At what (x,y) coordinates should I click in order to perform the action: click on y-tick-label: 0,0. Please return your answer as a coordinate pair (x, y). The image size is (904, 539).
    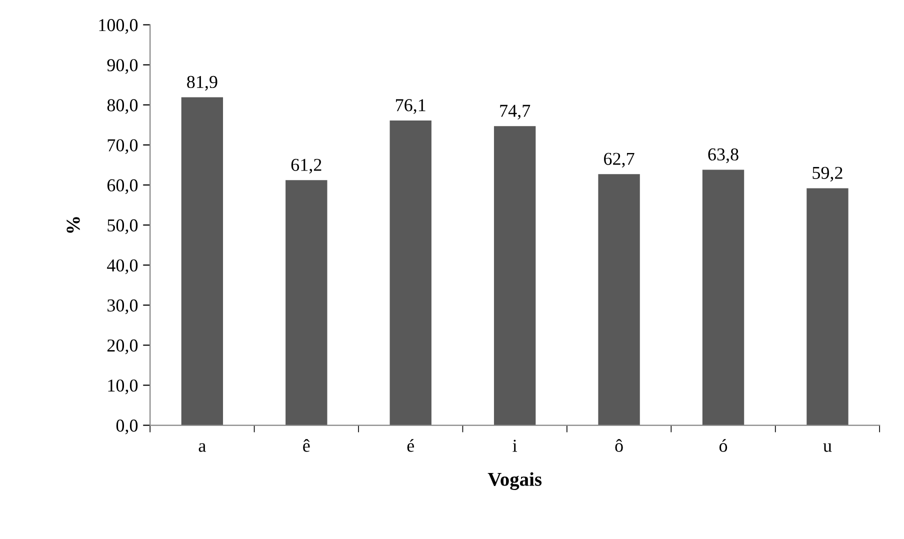
    Looking at the image, I should click on (127, 427).